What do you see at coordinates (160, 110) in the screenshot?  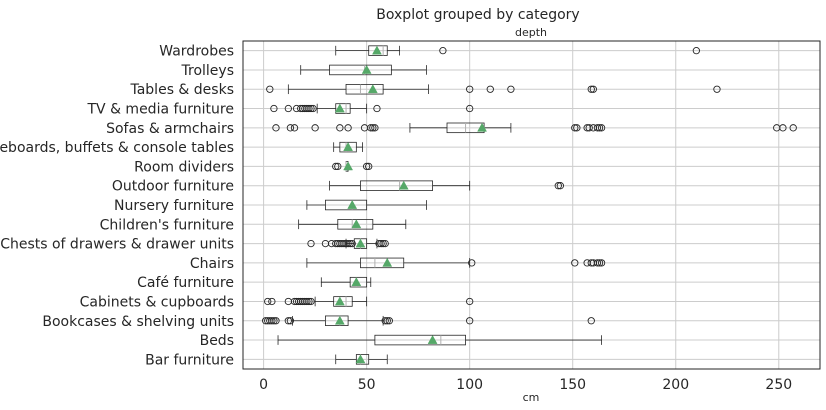 I see `category-label: TV & media furniture` at bounding box center [160, 110].